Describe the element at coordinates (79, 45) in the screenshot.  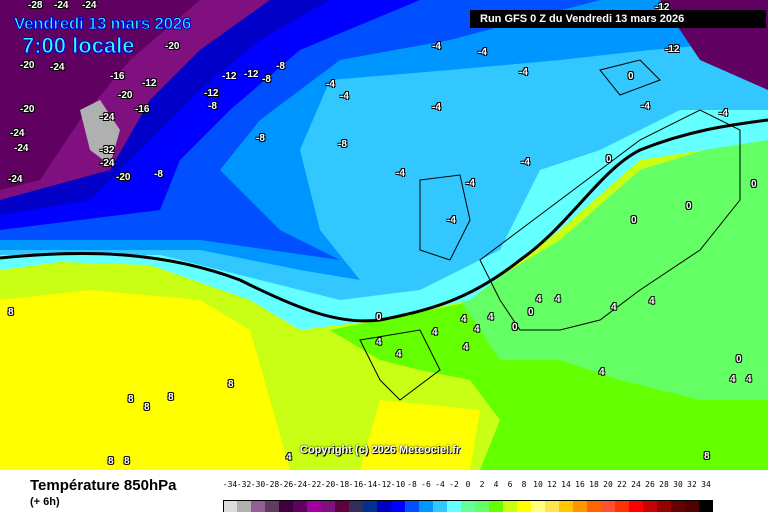
I see `forecast-time: 7:00 locale` at that location.